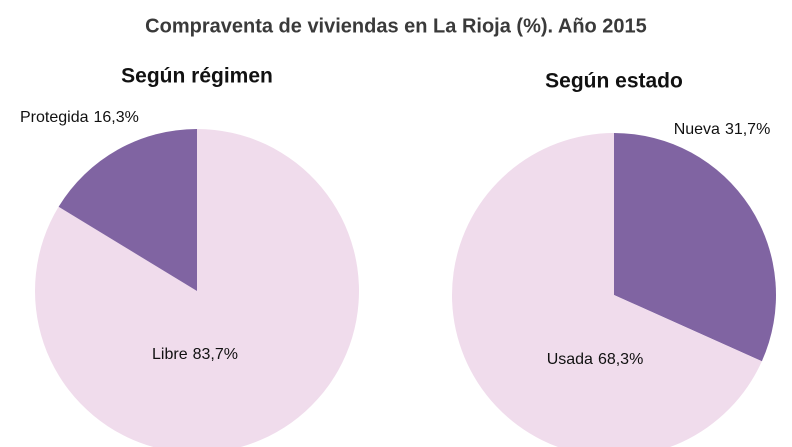  I want to click on slice-category: Protegida, so click(54, 117).